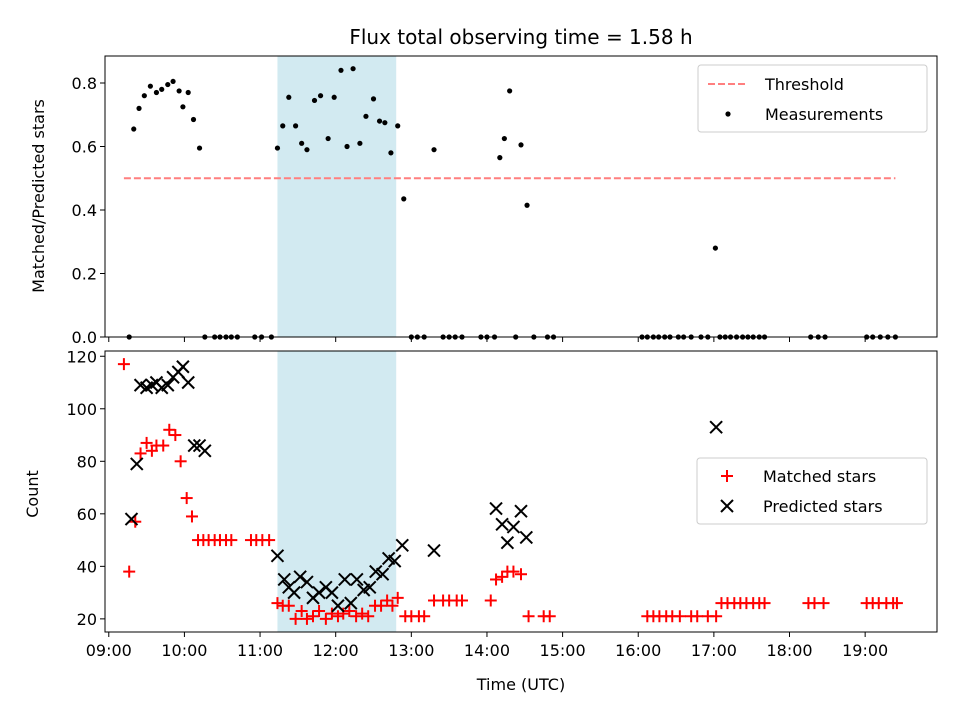  What do you see at coordinates (411, 650) in the screenshot?
I see `x-tick-label: 13:00` at bounding box center [411, 650].